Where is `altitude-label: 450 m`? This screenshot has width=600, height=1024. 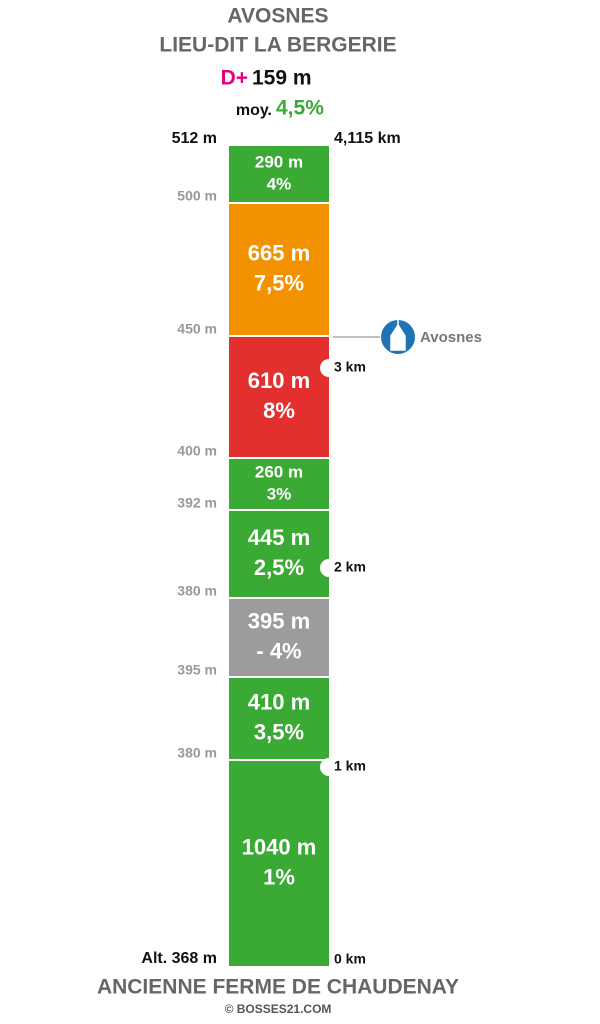 altitude-label: 450 m is located at coordinates (197, 329).